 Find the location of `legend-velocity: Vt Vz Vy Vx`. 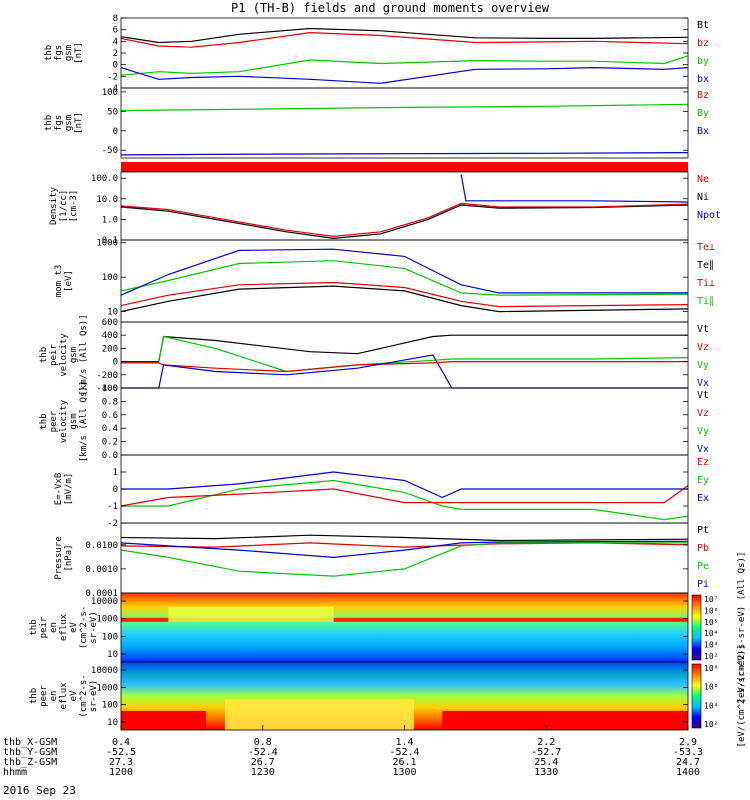

legend-velocity: Vt Vz Vy Vx is located at coordinates (703, 356).